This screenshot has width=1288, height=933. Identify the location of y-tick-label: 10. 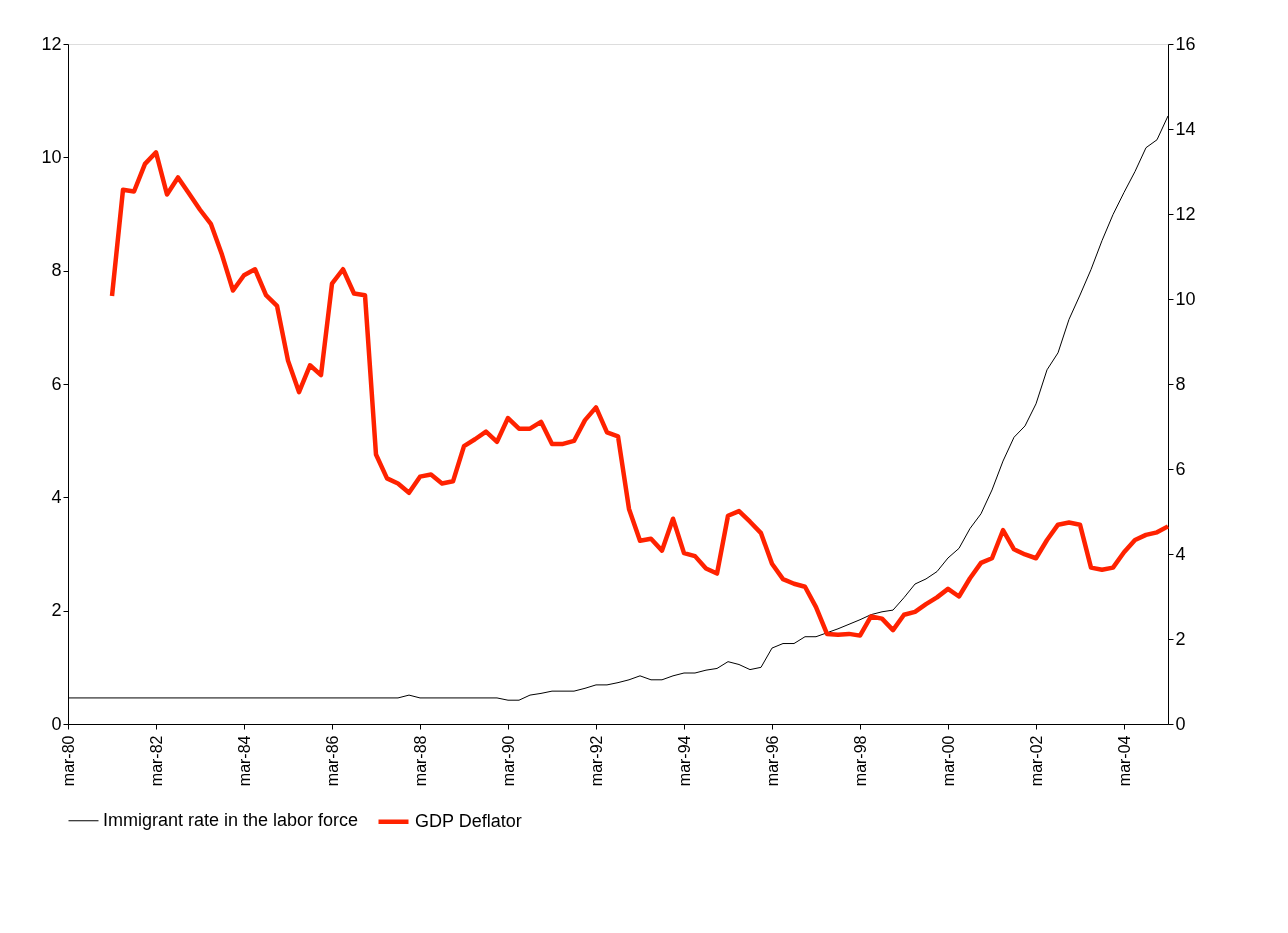
(51, 156).